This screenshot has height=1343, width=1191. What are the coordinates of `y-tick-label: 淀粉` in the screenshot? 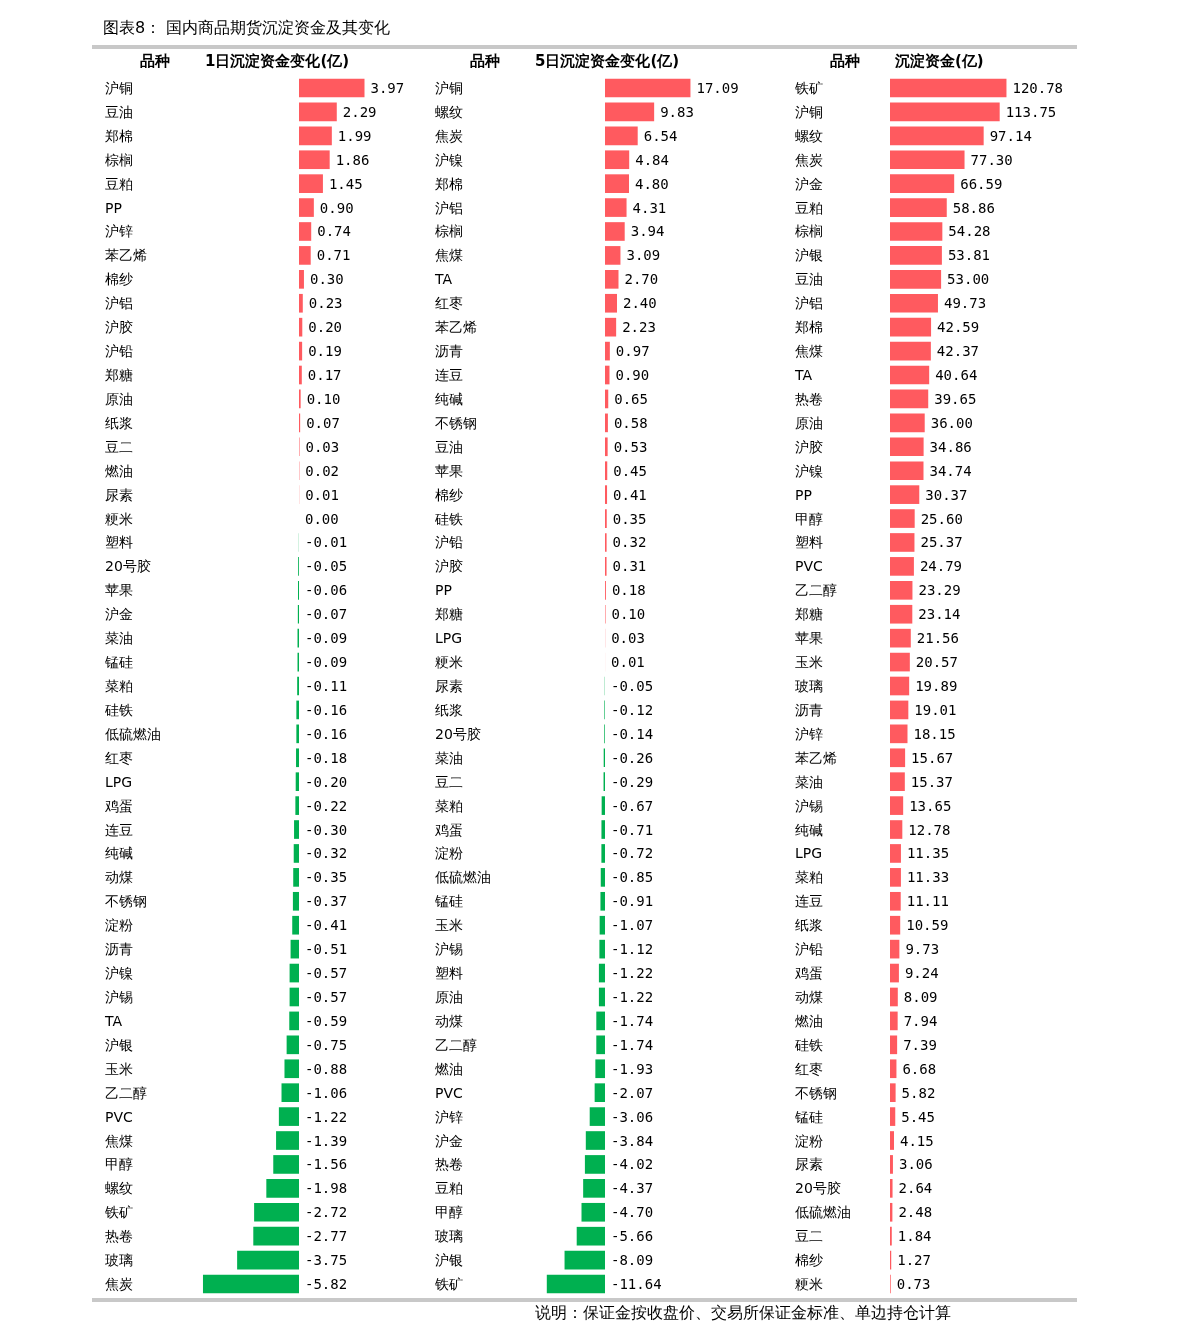 It's located at (449, 853).